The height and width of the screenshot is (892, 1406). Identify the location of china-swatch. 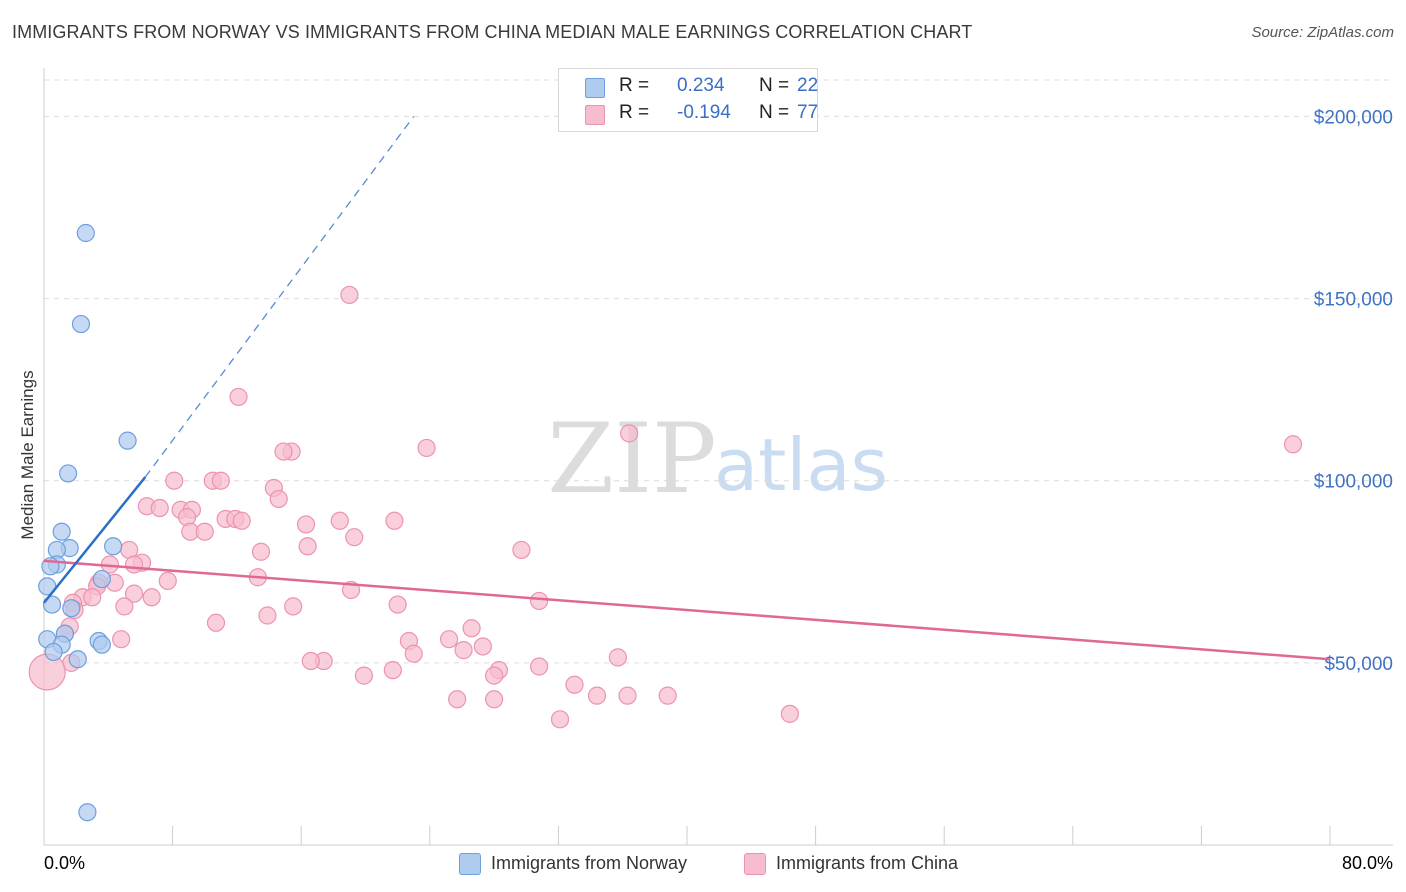
(595, 115).